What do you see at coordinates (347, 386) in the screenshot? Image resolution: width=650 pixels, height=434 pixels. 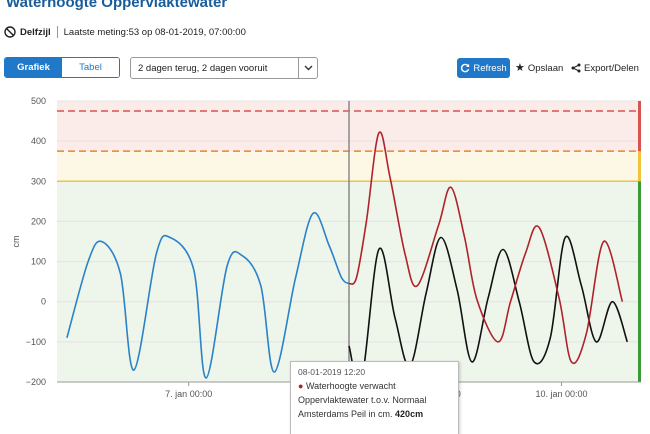 I see `tooltip-series: ● Waterhoogte verwacht` at bounding box center [347, 386].